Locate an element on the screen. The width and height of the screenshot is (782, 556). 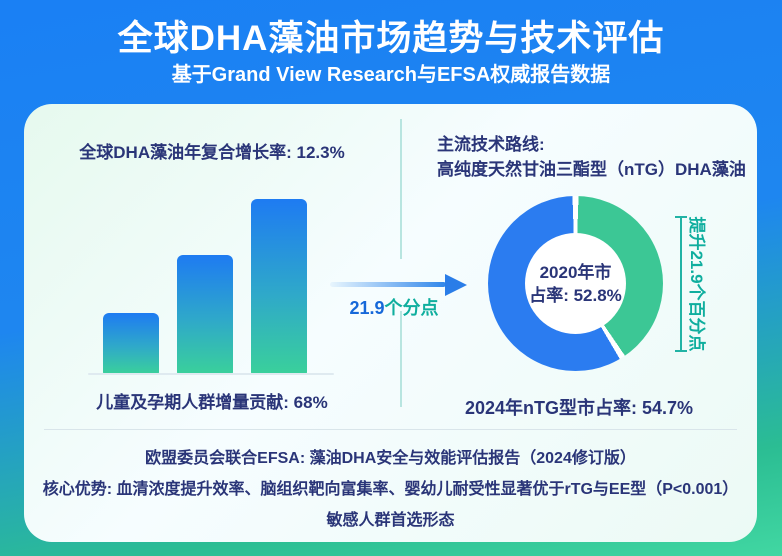
donut-side-annotation: 提升21.9个百分点 is located at coordinates (696, 284).